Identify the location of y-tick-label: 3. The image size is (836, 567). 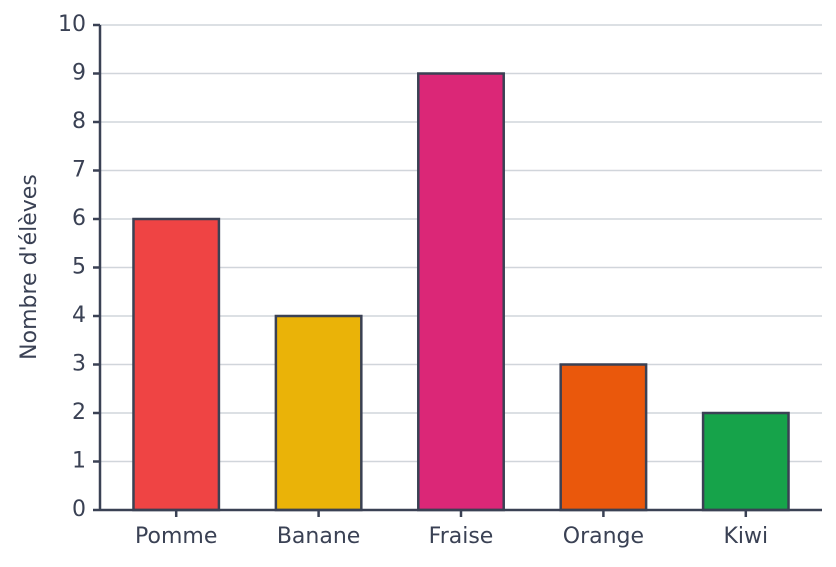
(79, 364).